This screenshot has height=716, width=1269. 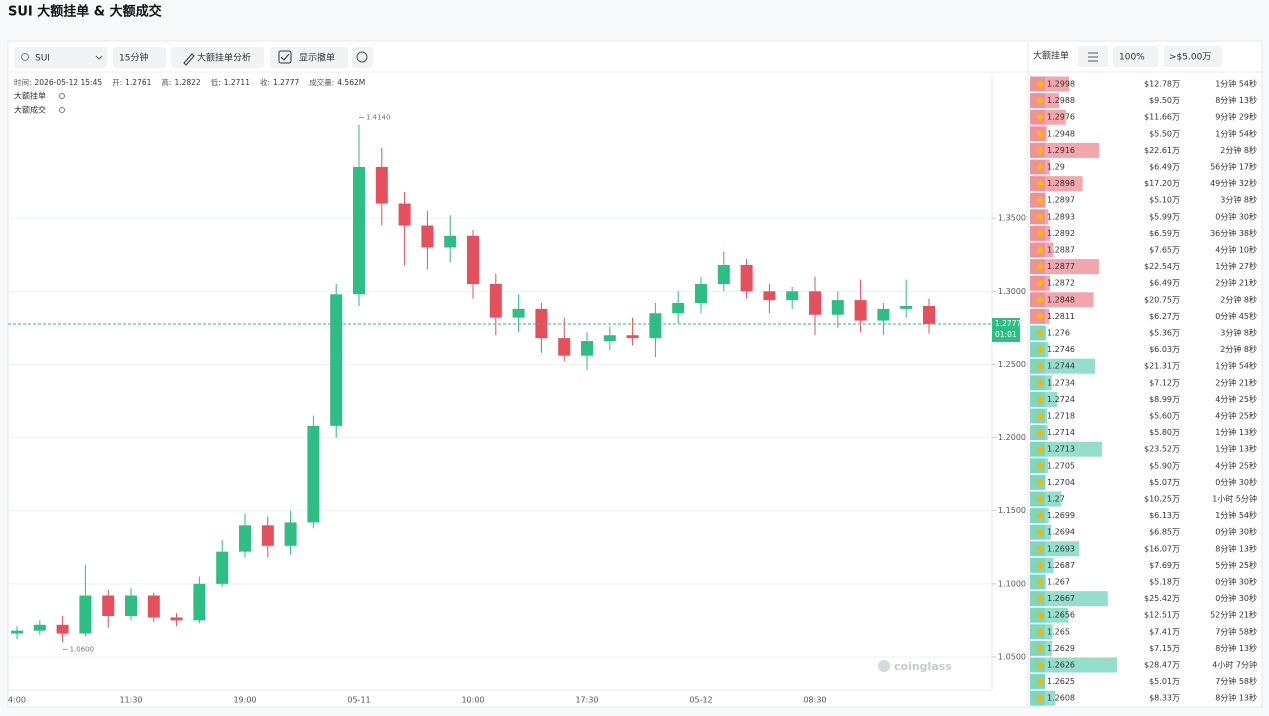 What do you see at coordinates (1006, 329) in the screenshot?
I see `price-tag` at bounding box center [1006, 329].